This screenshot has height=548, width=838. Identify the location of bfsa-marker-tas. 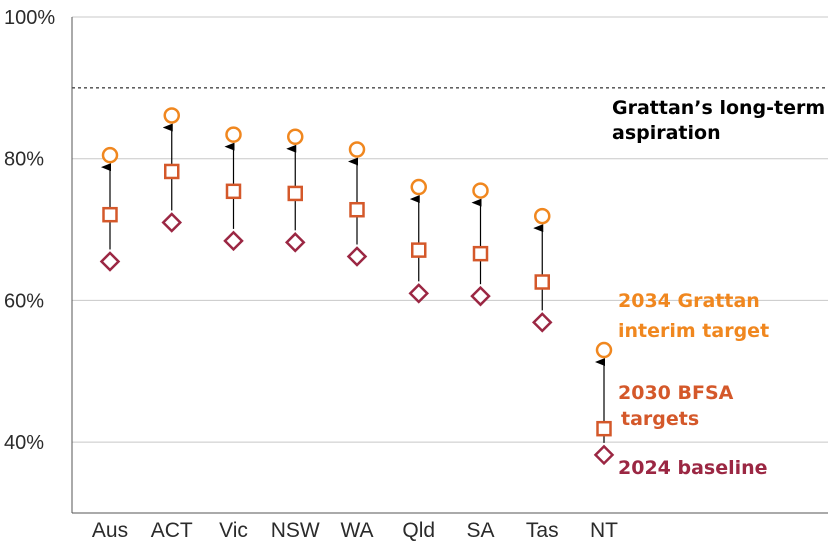
(542, 282).